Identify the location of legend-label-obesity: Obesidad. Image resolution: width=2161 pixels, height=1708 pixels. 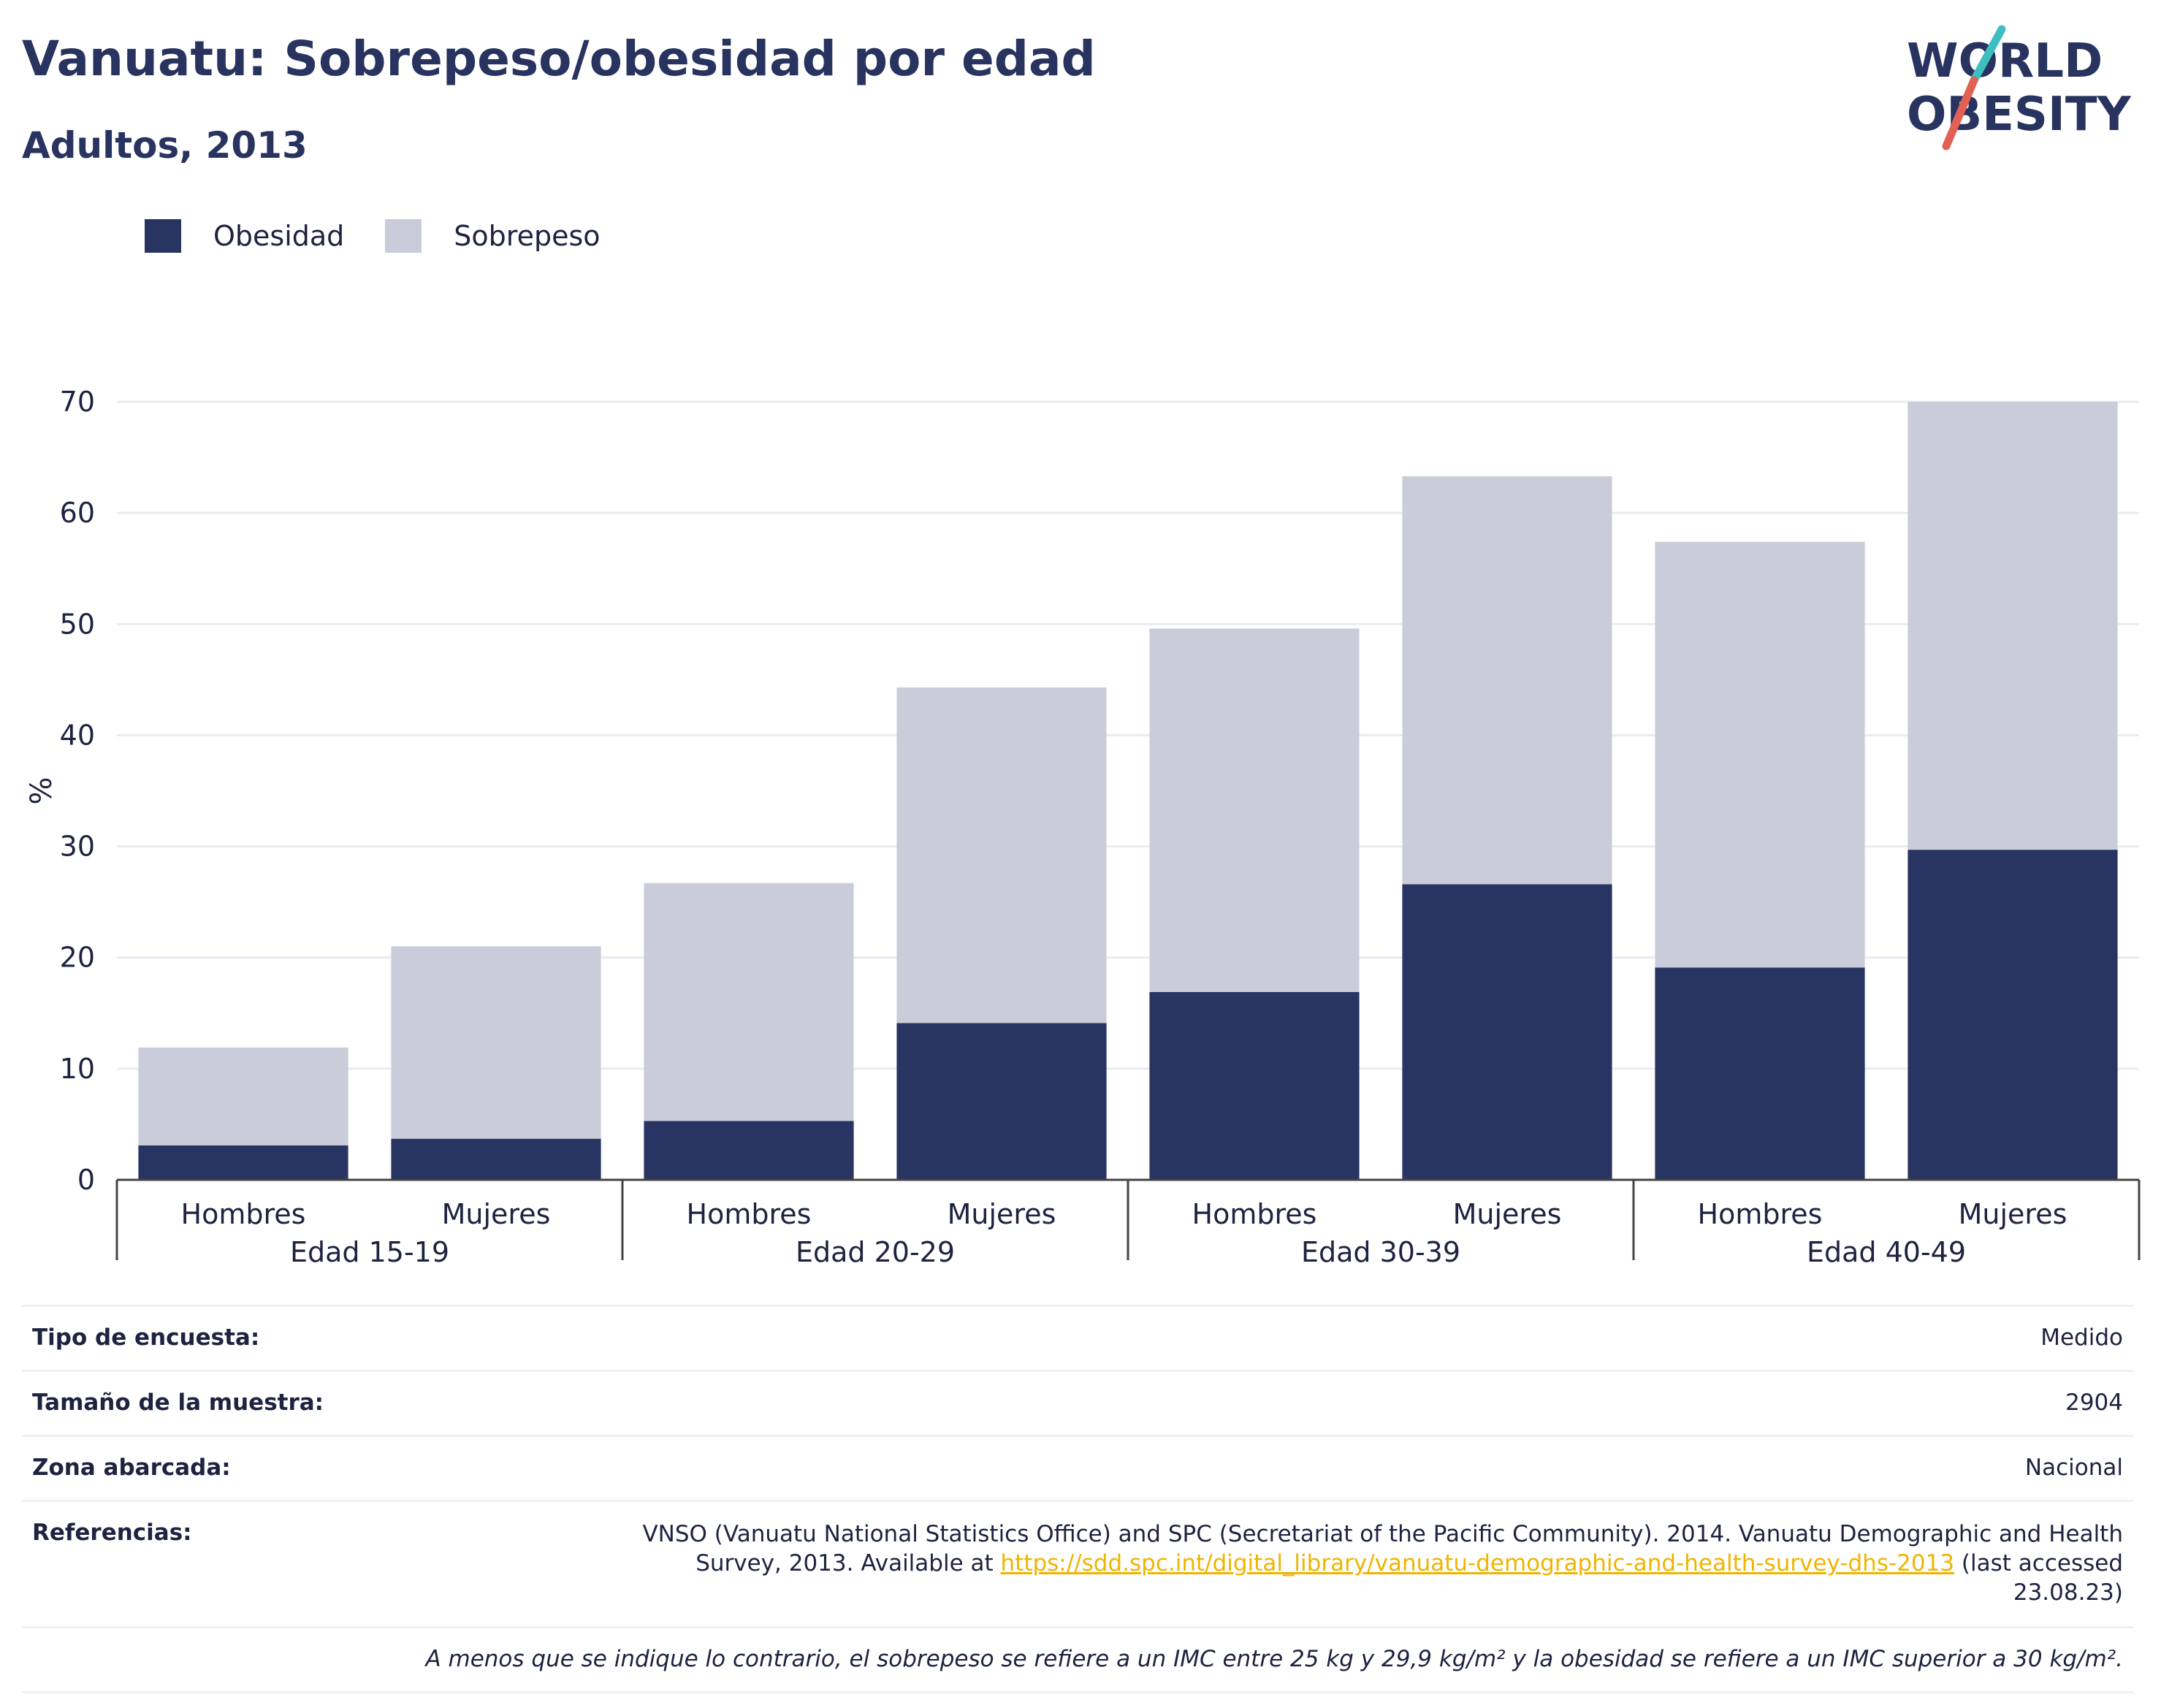
(279, 236).